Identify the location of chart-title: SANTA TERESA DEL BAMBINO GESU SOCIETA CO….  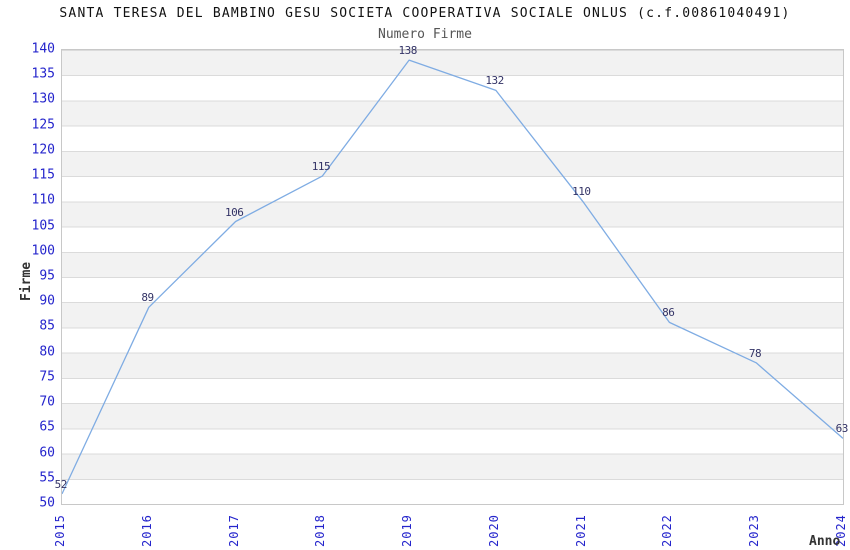
(425, 13).